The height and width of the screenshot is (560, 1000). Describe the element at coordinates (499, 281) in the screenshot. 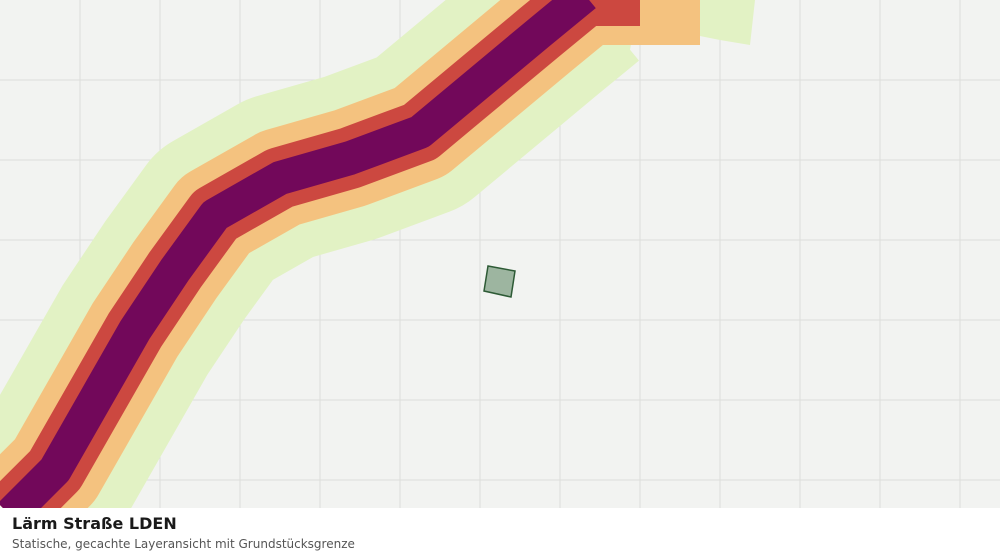

I see `parcel-boundary` at that location.